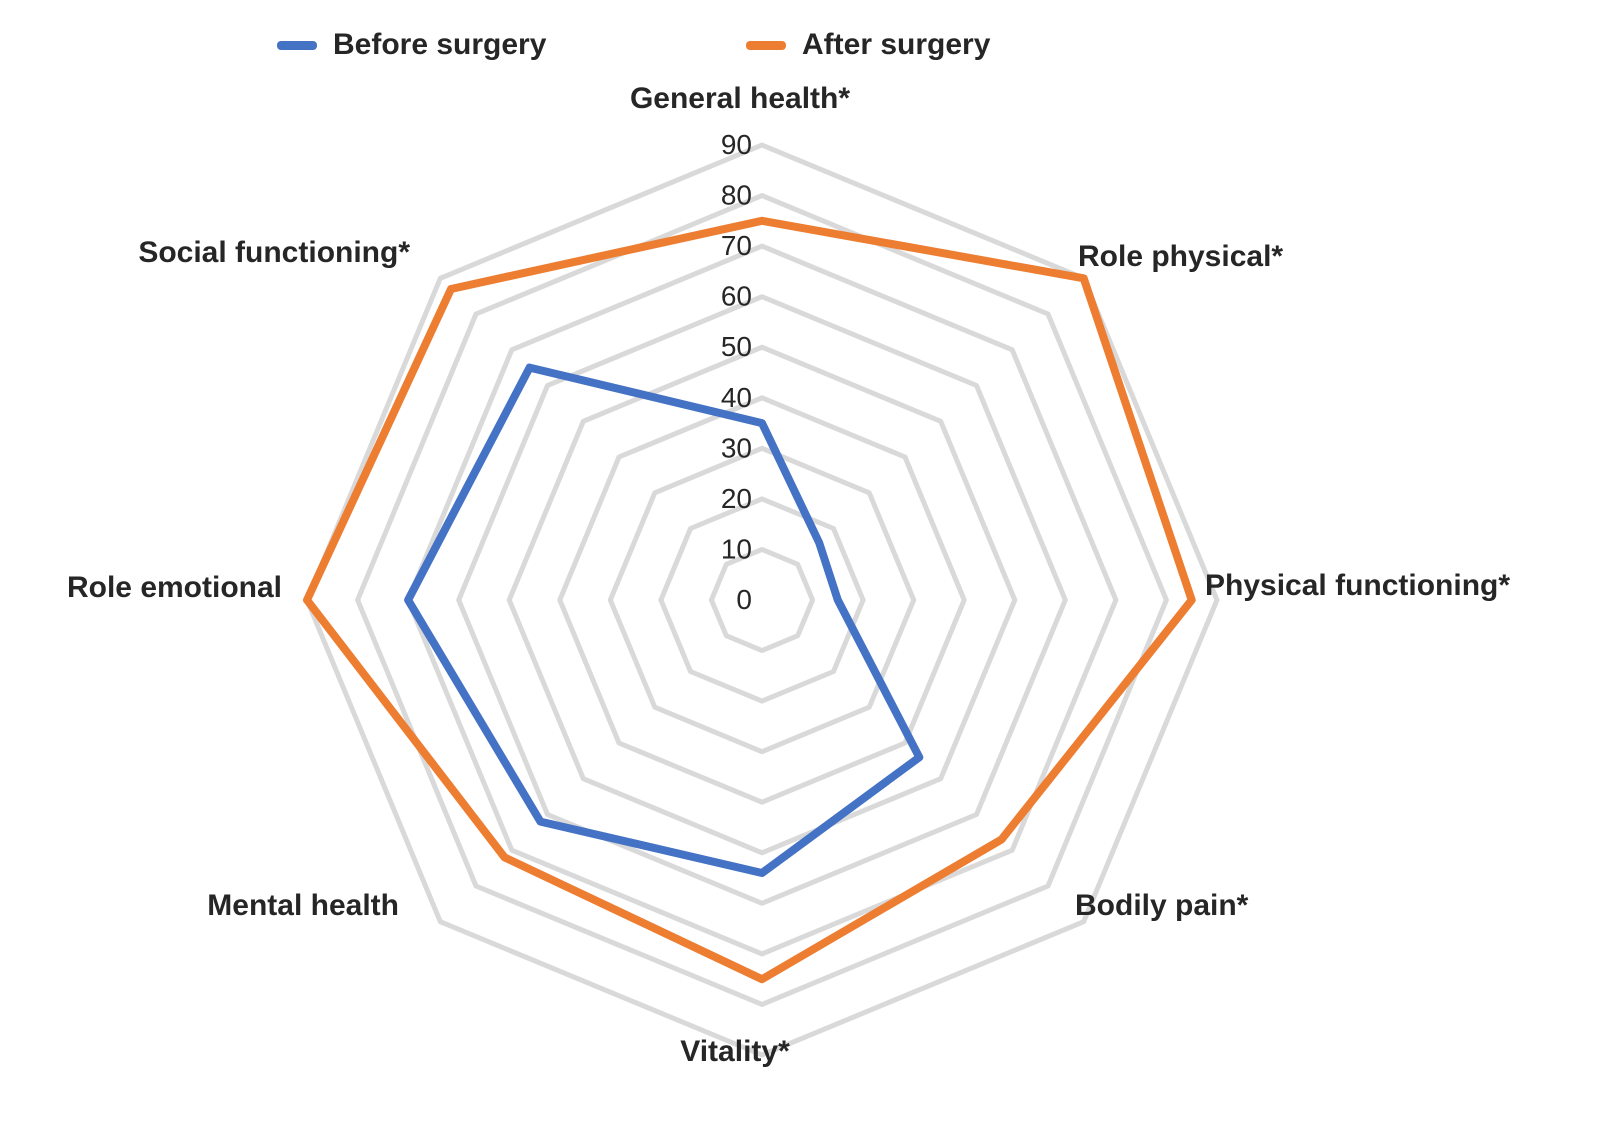 This screenshot has width=1615, height=1128. Describe the element at coordinates (736, 245) in the screenshot. I see `radial-tick-label-70: 70` at that location.